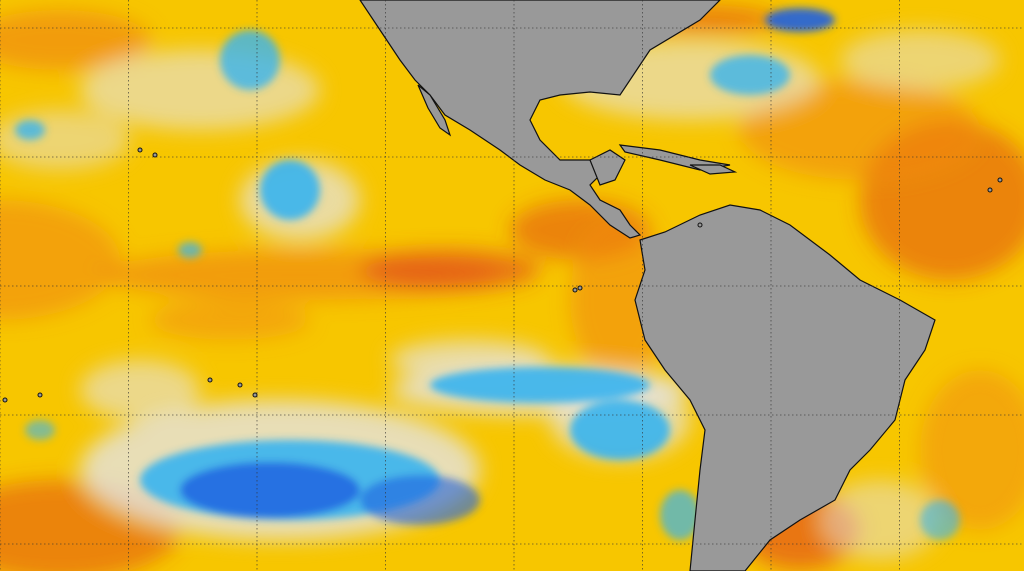 This screenshot has height=571, width=1024. Describe the element at coordinates (713, 169) in the screenshot. I see `landmass-hispaniola` at that location.